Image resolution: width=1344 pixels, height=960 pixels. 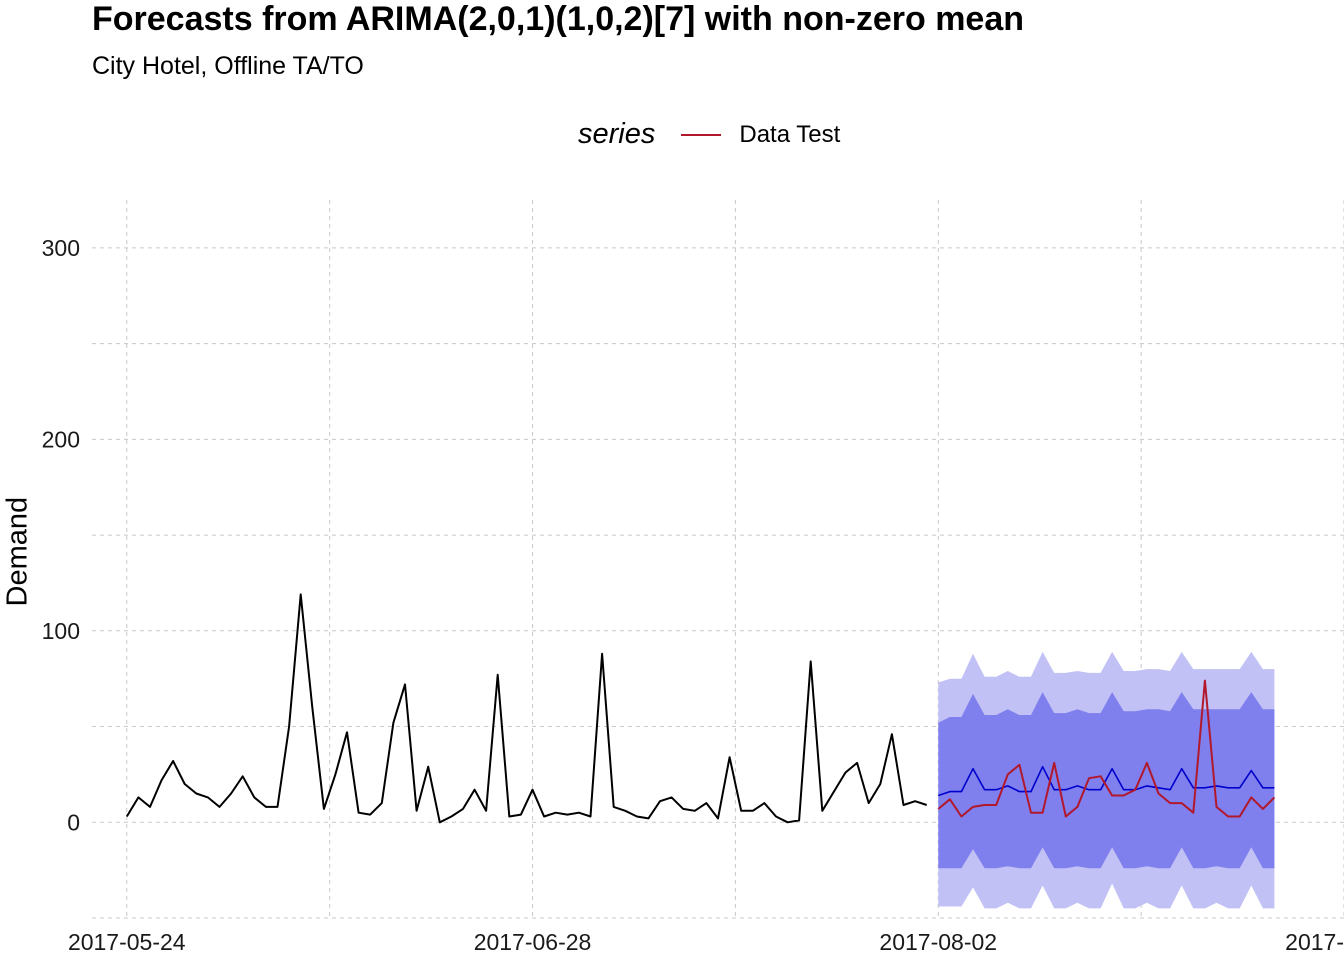 What do you see at coordinates (61, 439) in the screenshot?
I see `y-tick-label-2: 200` at bounding box center [61, 439].